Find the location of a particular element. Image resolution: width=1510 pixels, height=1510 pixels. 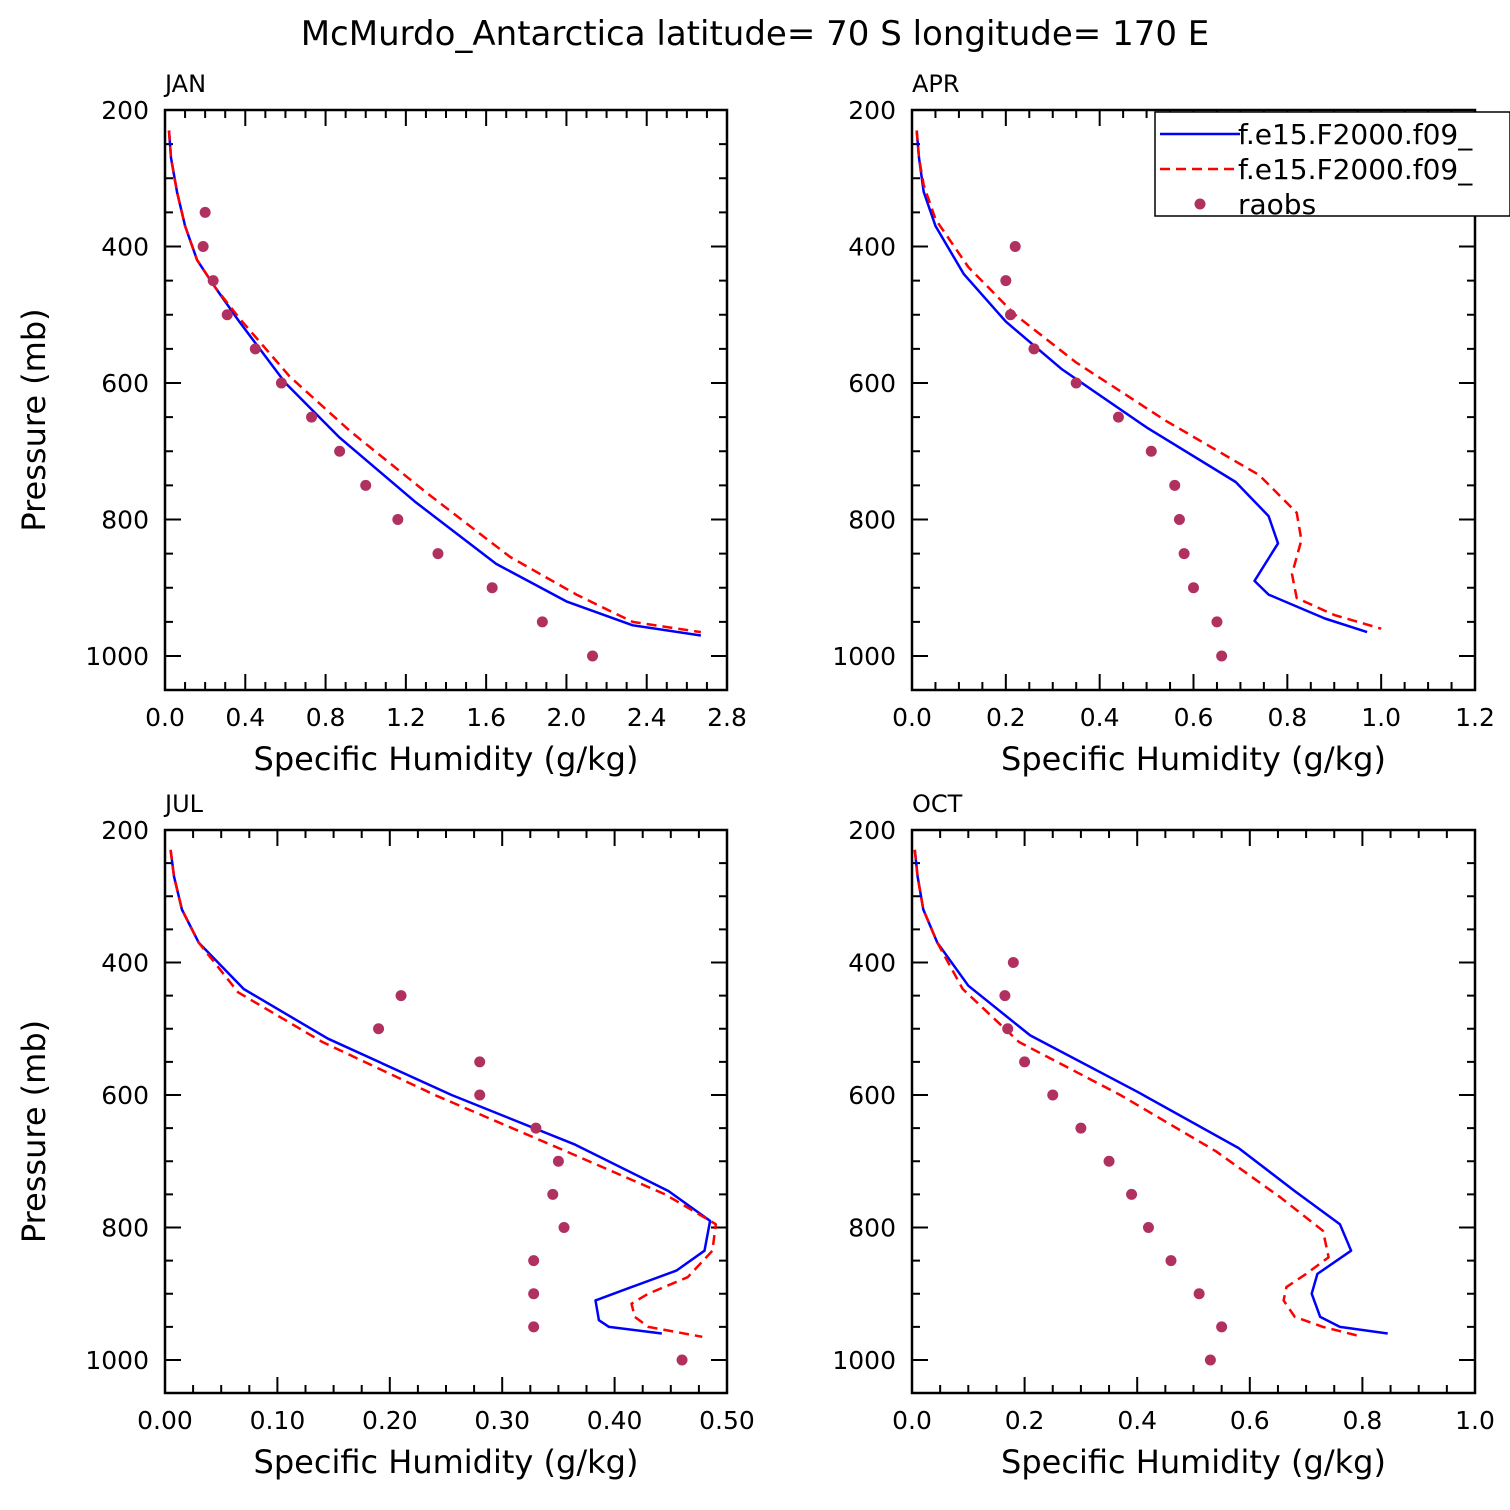

y-axis-label: Pressure (mb) is located at coordinates (34, 1131).